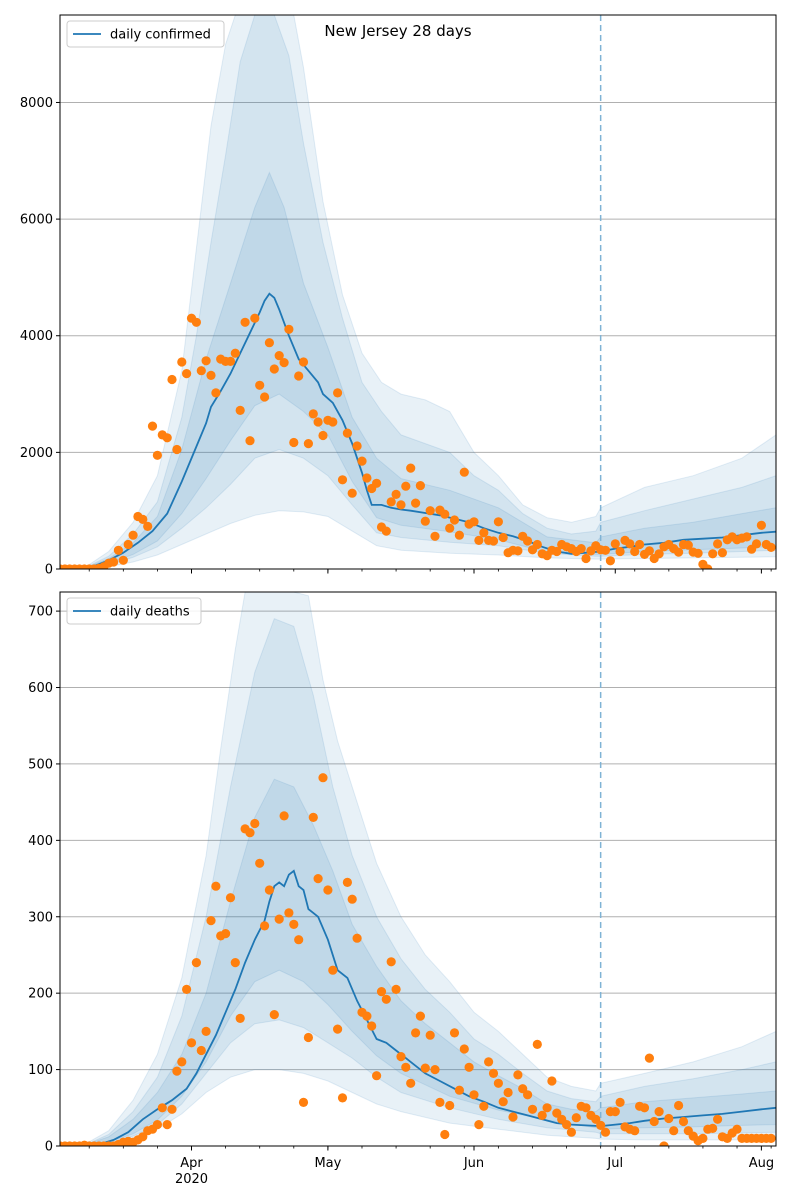 The height and width of the screenshot is (1200, 800). What do you see at coordinates (36, 220) in the screenshot?
I see `y-tick-label-3: 6000` at bounding box center [36, 220].